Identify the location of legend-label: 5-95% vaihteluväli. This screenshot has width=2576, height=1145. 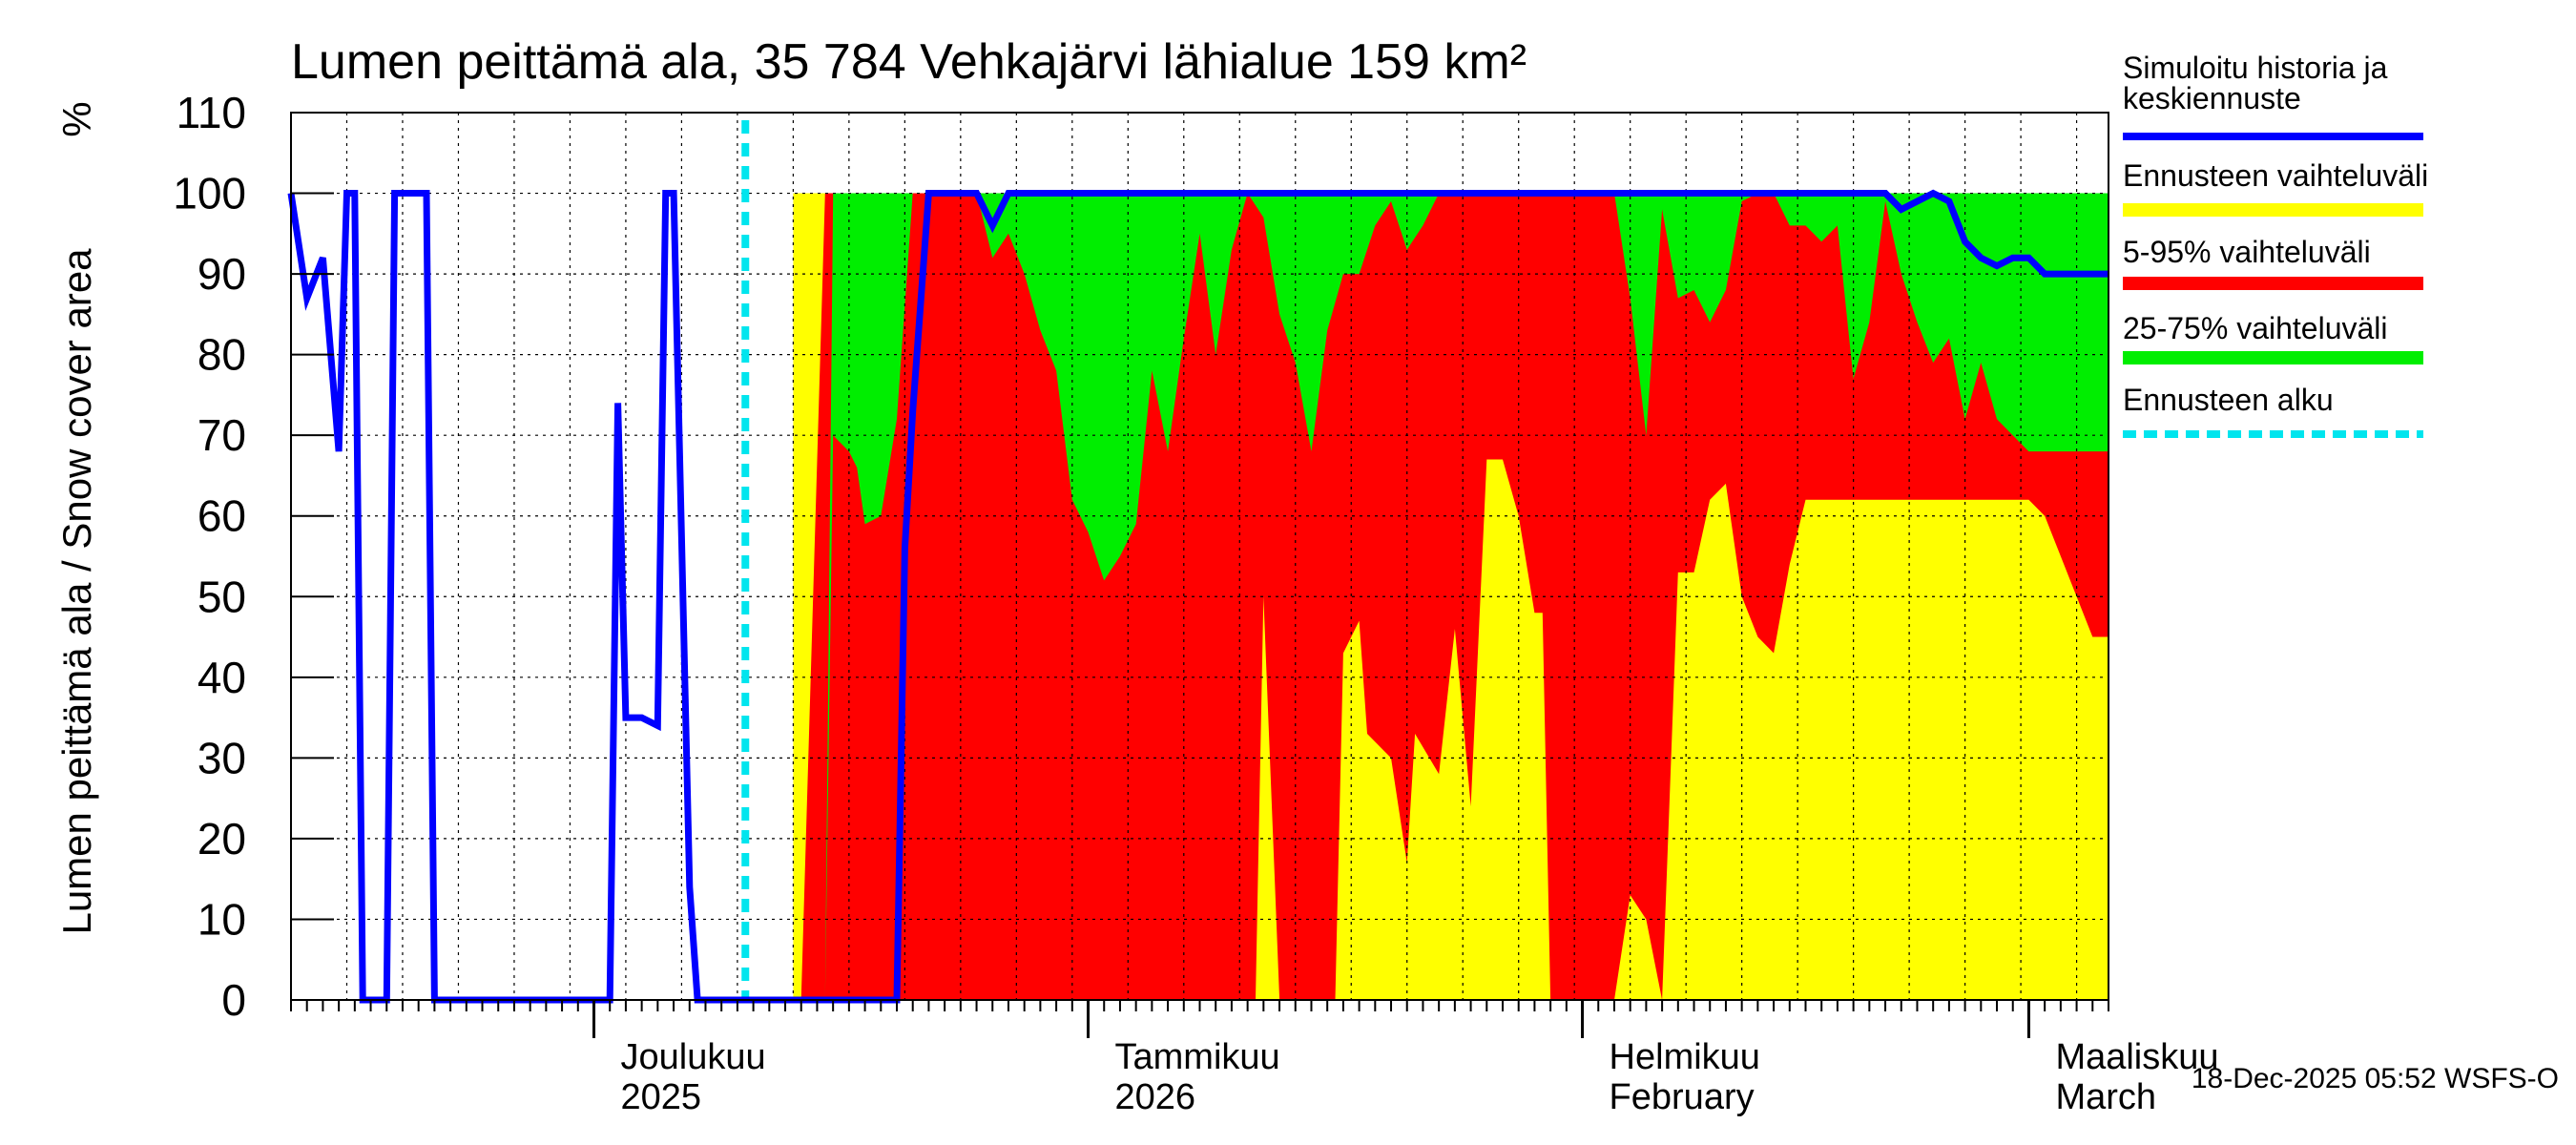
(2247, 252).